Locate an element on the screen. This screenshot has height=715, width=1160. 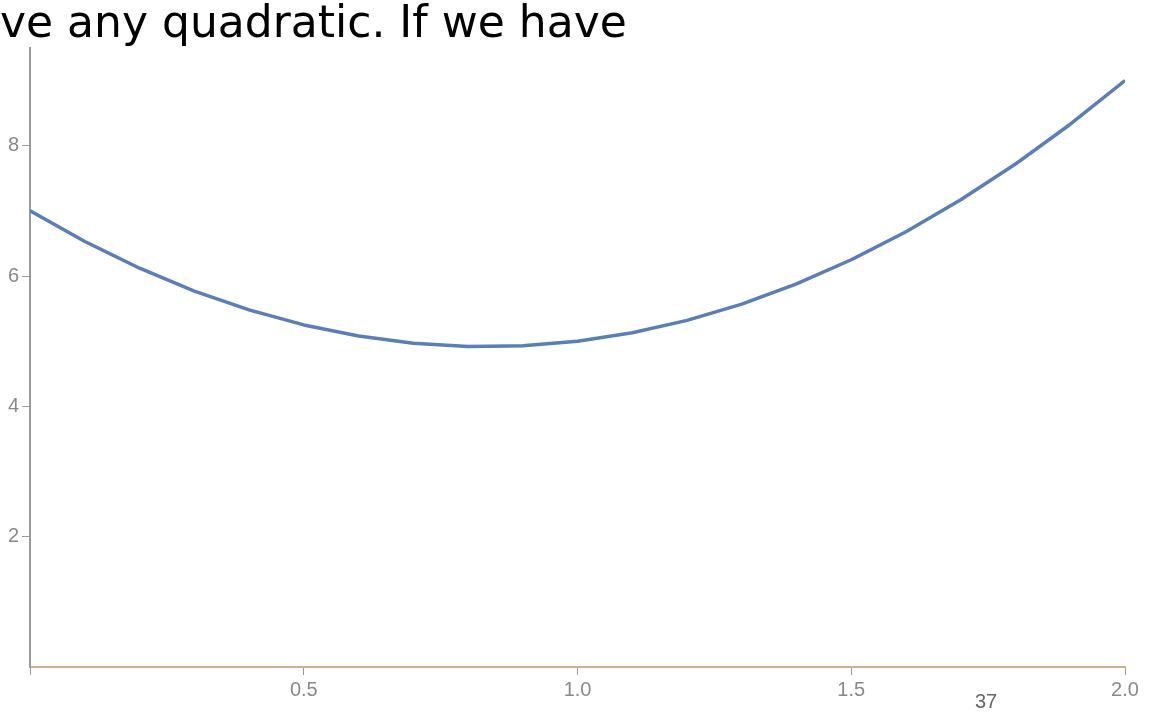
x-tick-label: 1.5 is located at coordinates (851, 688).